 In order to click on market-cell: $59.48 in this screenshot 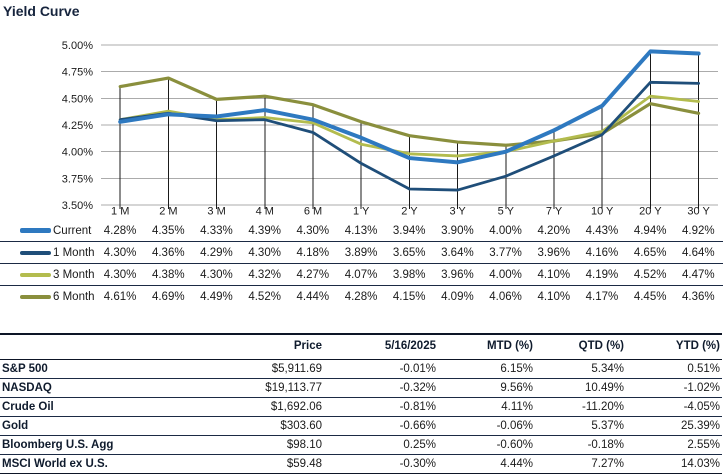, I will do `click(253, 464)`.